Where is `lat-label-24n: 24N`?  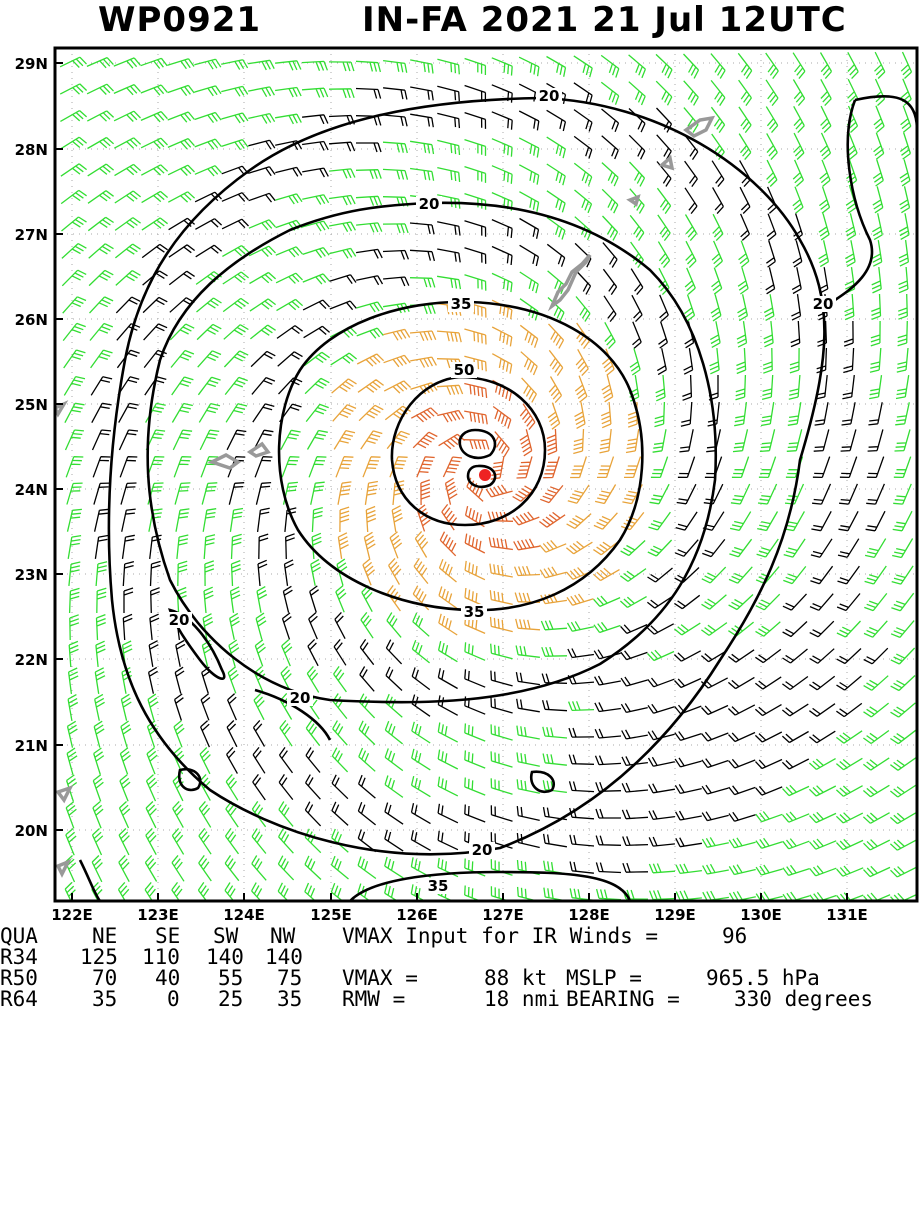
lat-label-24n: 24N is located at coordinates (31, 490).